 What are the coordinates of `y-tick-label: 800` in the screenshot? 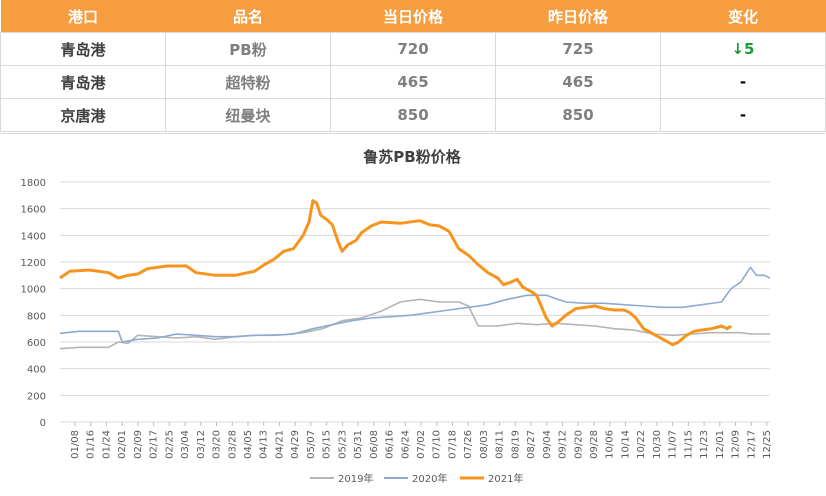 It's located at (36, 316).